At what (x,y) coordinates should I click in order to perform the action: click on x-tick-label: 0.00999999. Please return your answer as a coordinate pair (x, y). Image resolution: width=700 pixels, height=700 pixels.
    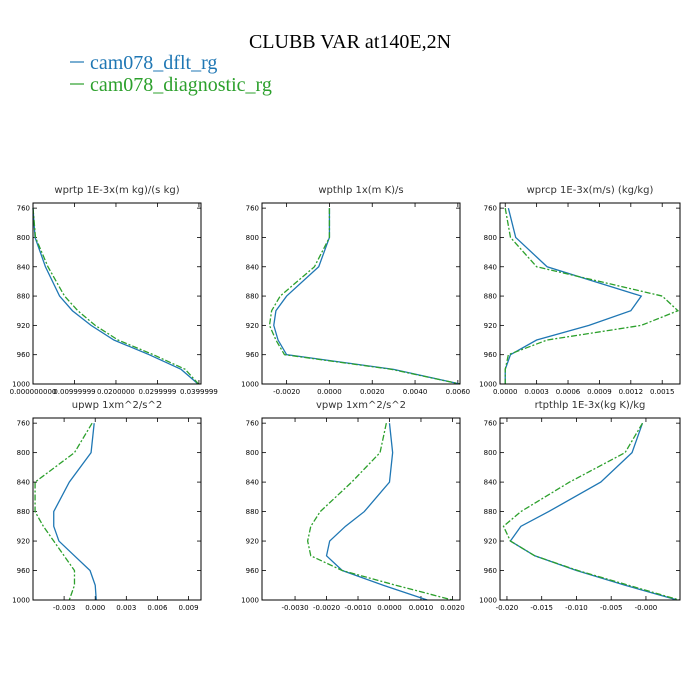
    Looking at the image, I should click on (74, 392).